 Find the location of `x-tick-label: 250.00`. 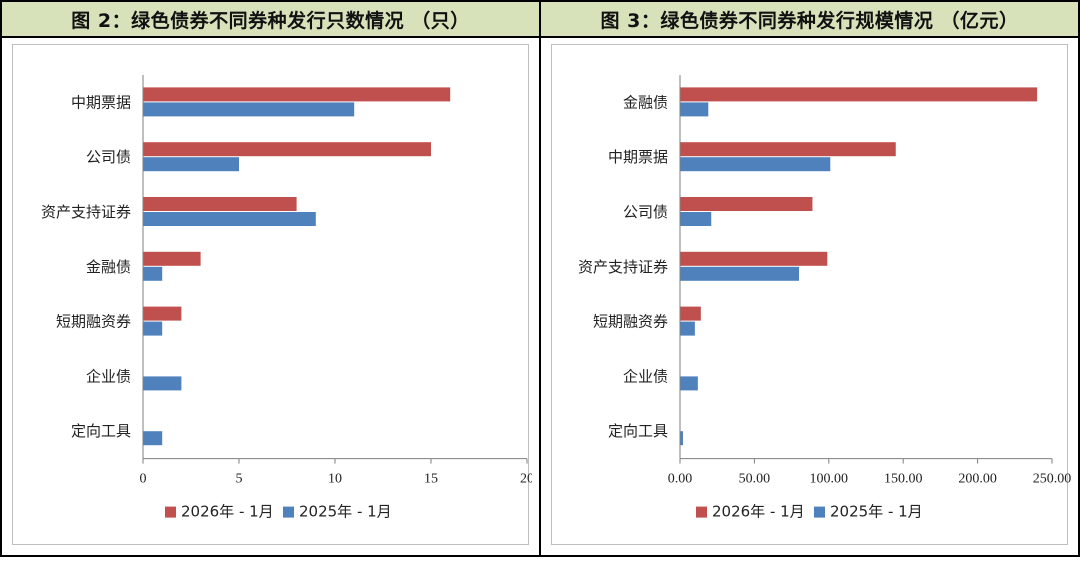

x-tick-label: 250.00 is located at coordinates (1052, 479).